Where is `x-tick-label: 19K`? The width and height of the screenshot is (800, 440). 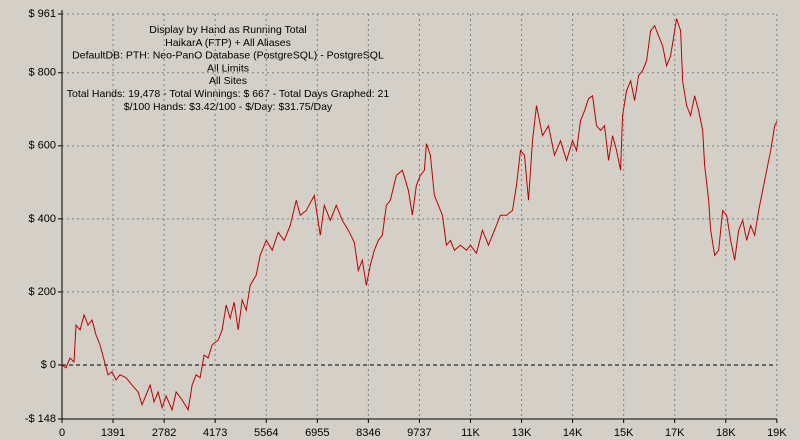
x-tick-label: 19K is located at coordinates (777, 433).